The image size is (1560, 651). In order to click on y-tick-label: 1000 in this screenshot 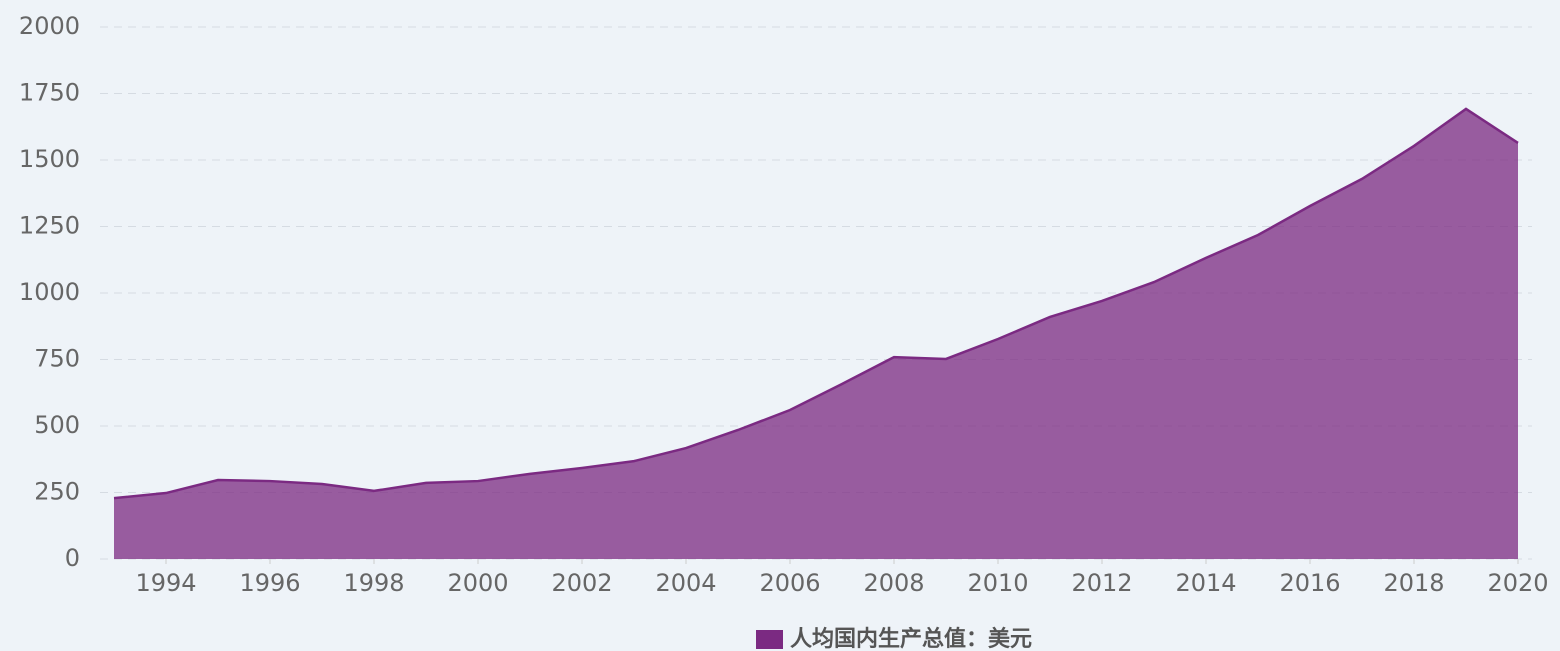, I will do `click(49, 292)`.